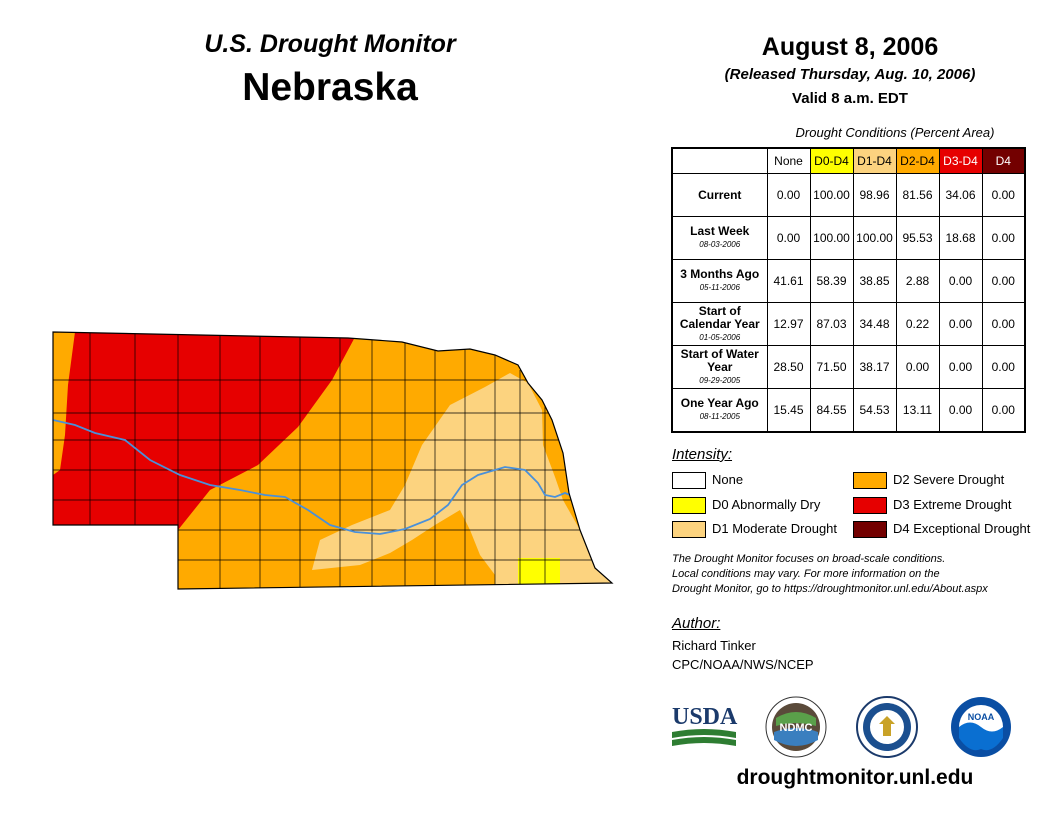 The height and width of the screenshot is (816, 1056). Describe the element at coordinates (788, 410) in the screenshot. I see `table-cell: 15.45` at that location.